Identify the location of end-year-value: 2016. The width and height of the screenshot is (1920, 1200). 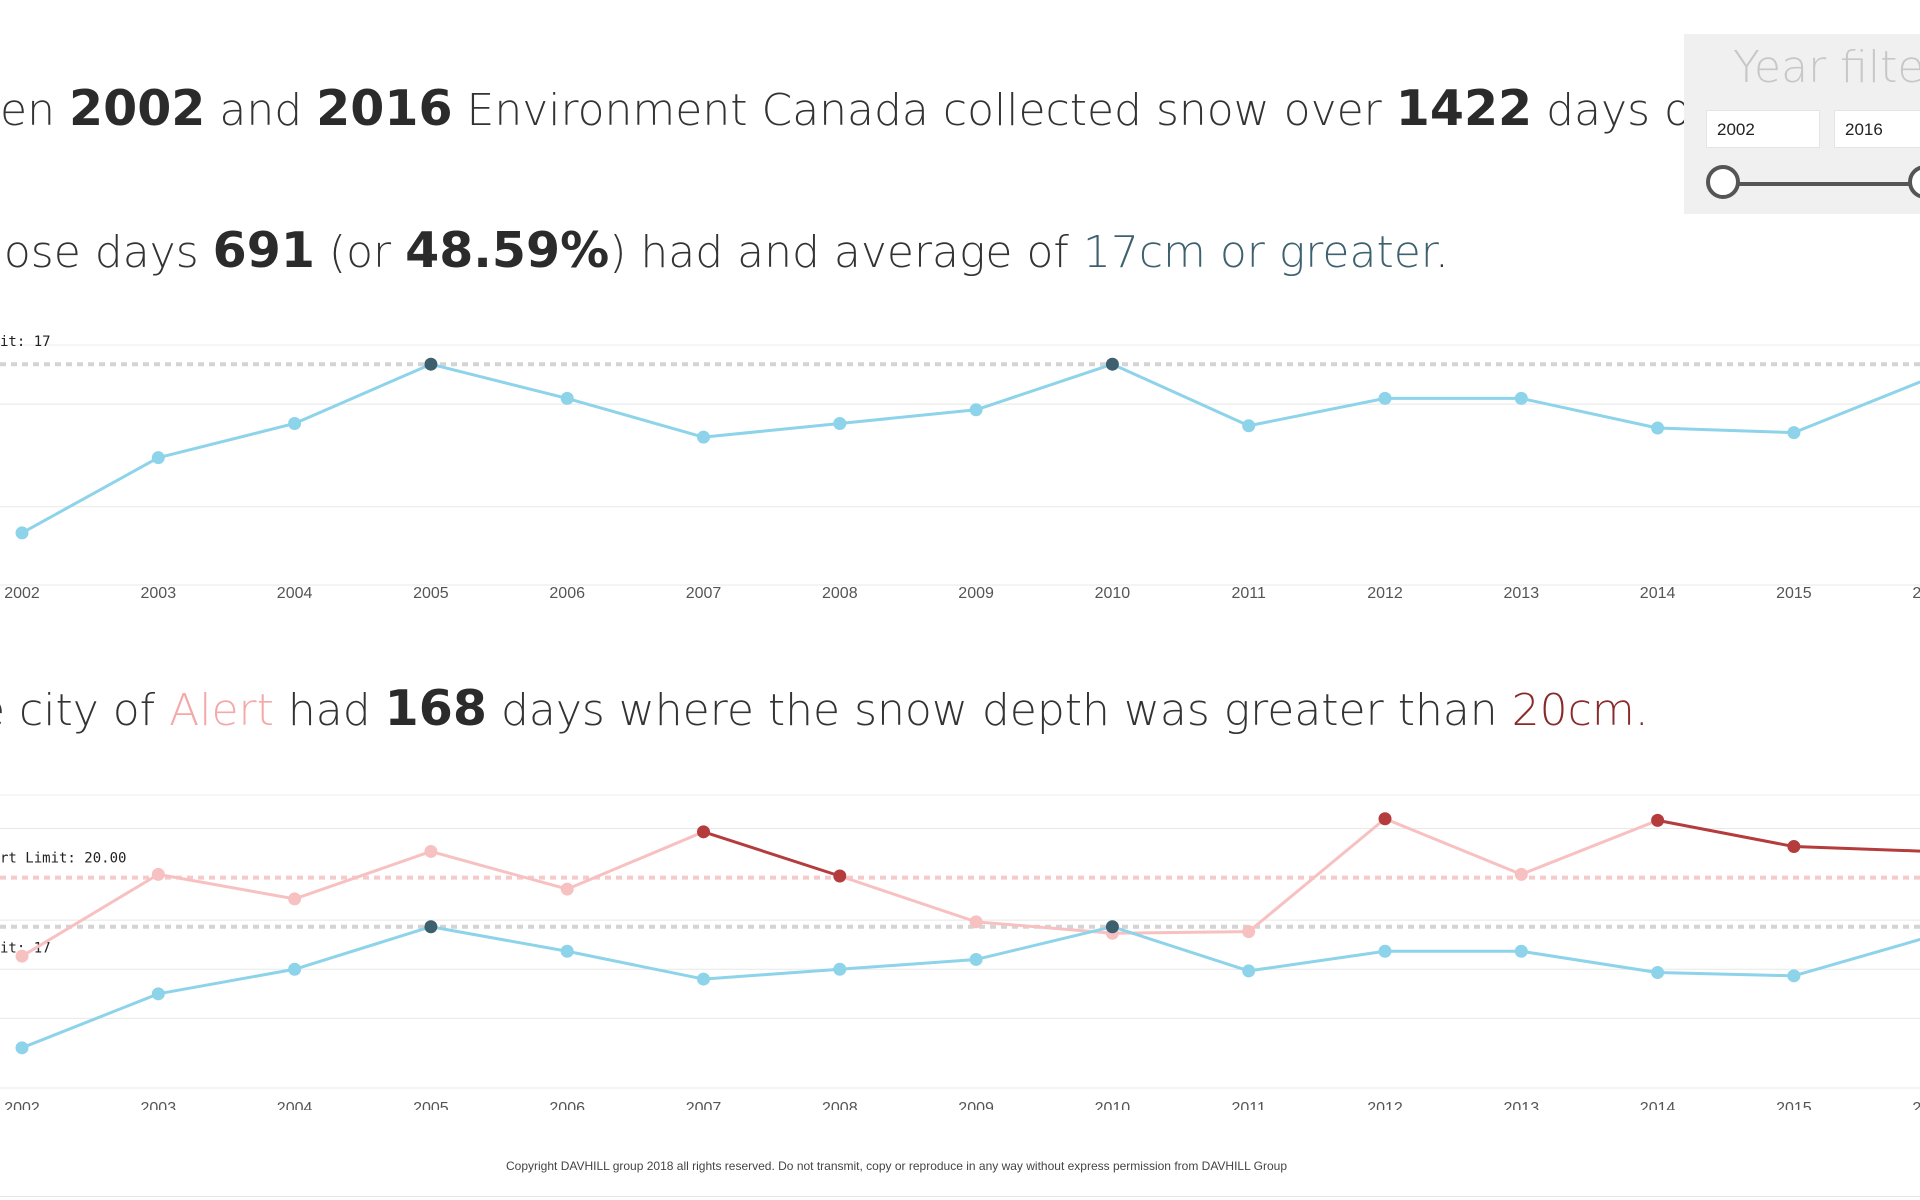
(384, 108).